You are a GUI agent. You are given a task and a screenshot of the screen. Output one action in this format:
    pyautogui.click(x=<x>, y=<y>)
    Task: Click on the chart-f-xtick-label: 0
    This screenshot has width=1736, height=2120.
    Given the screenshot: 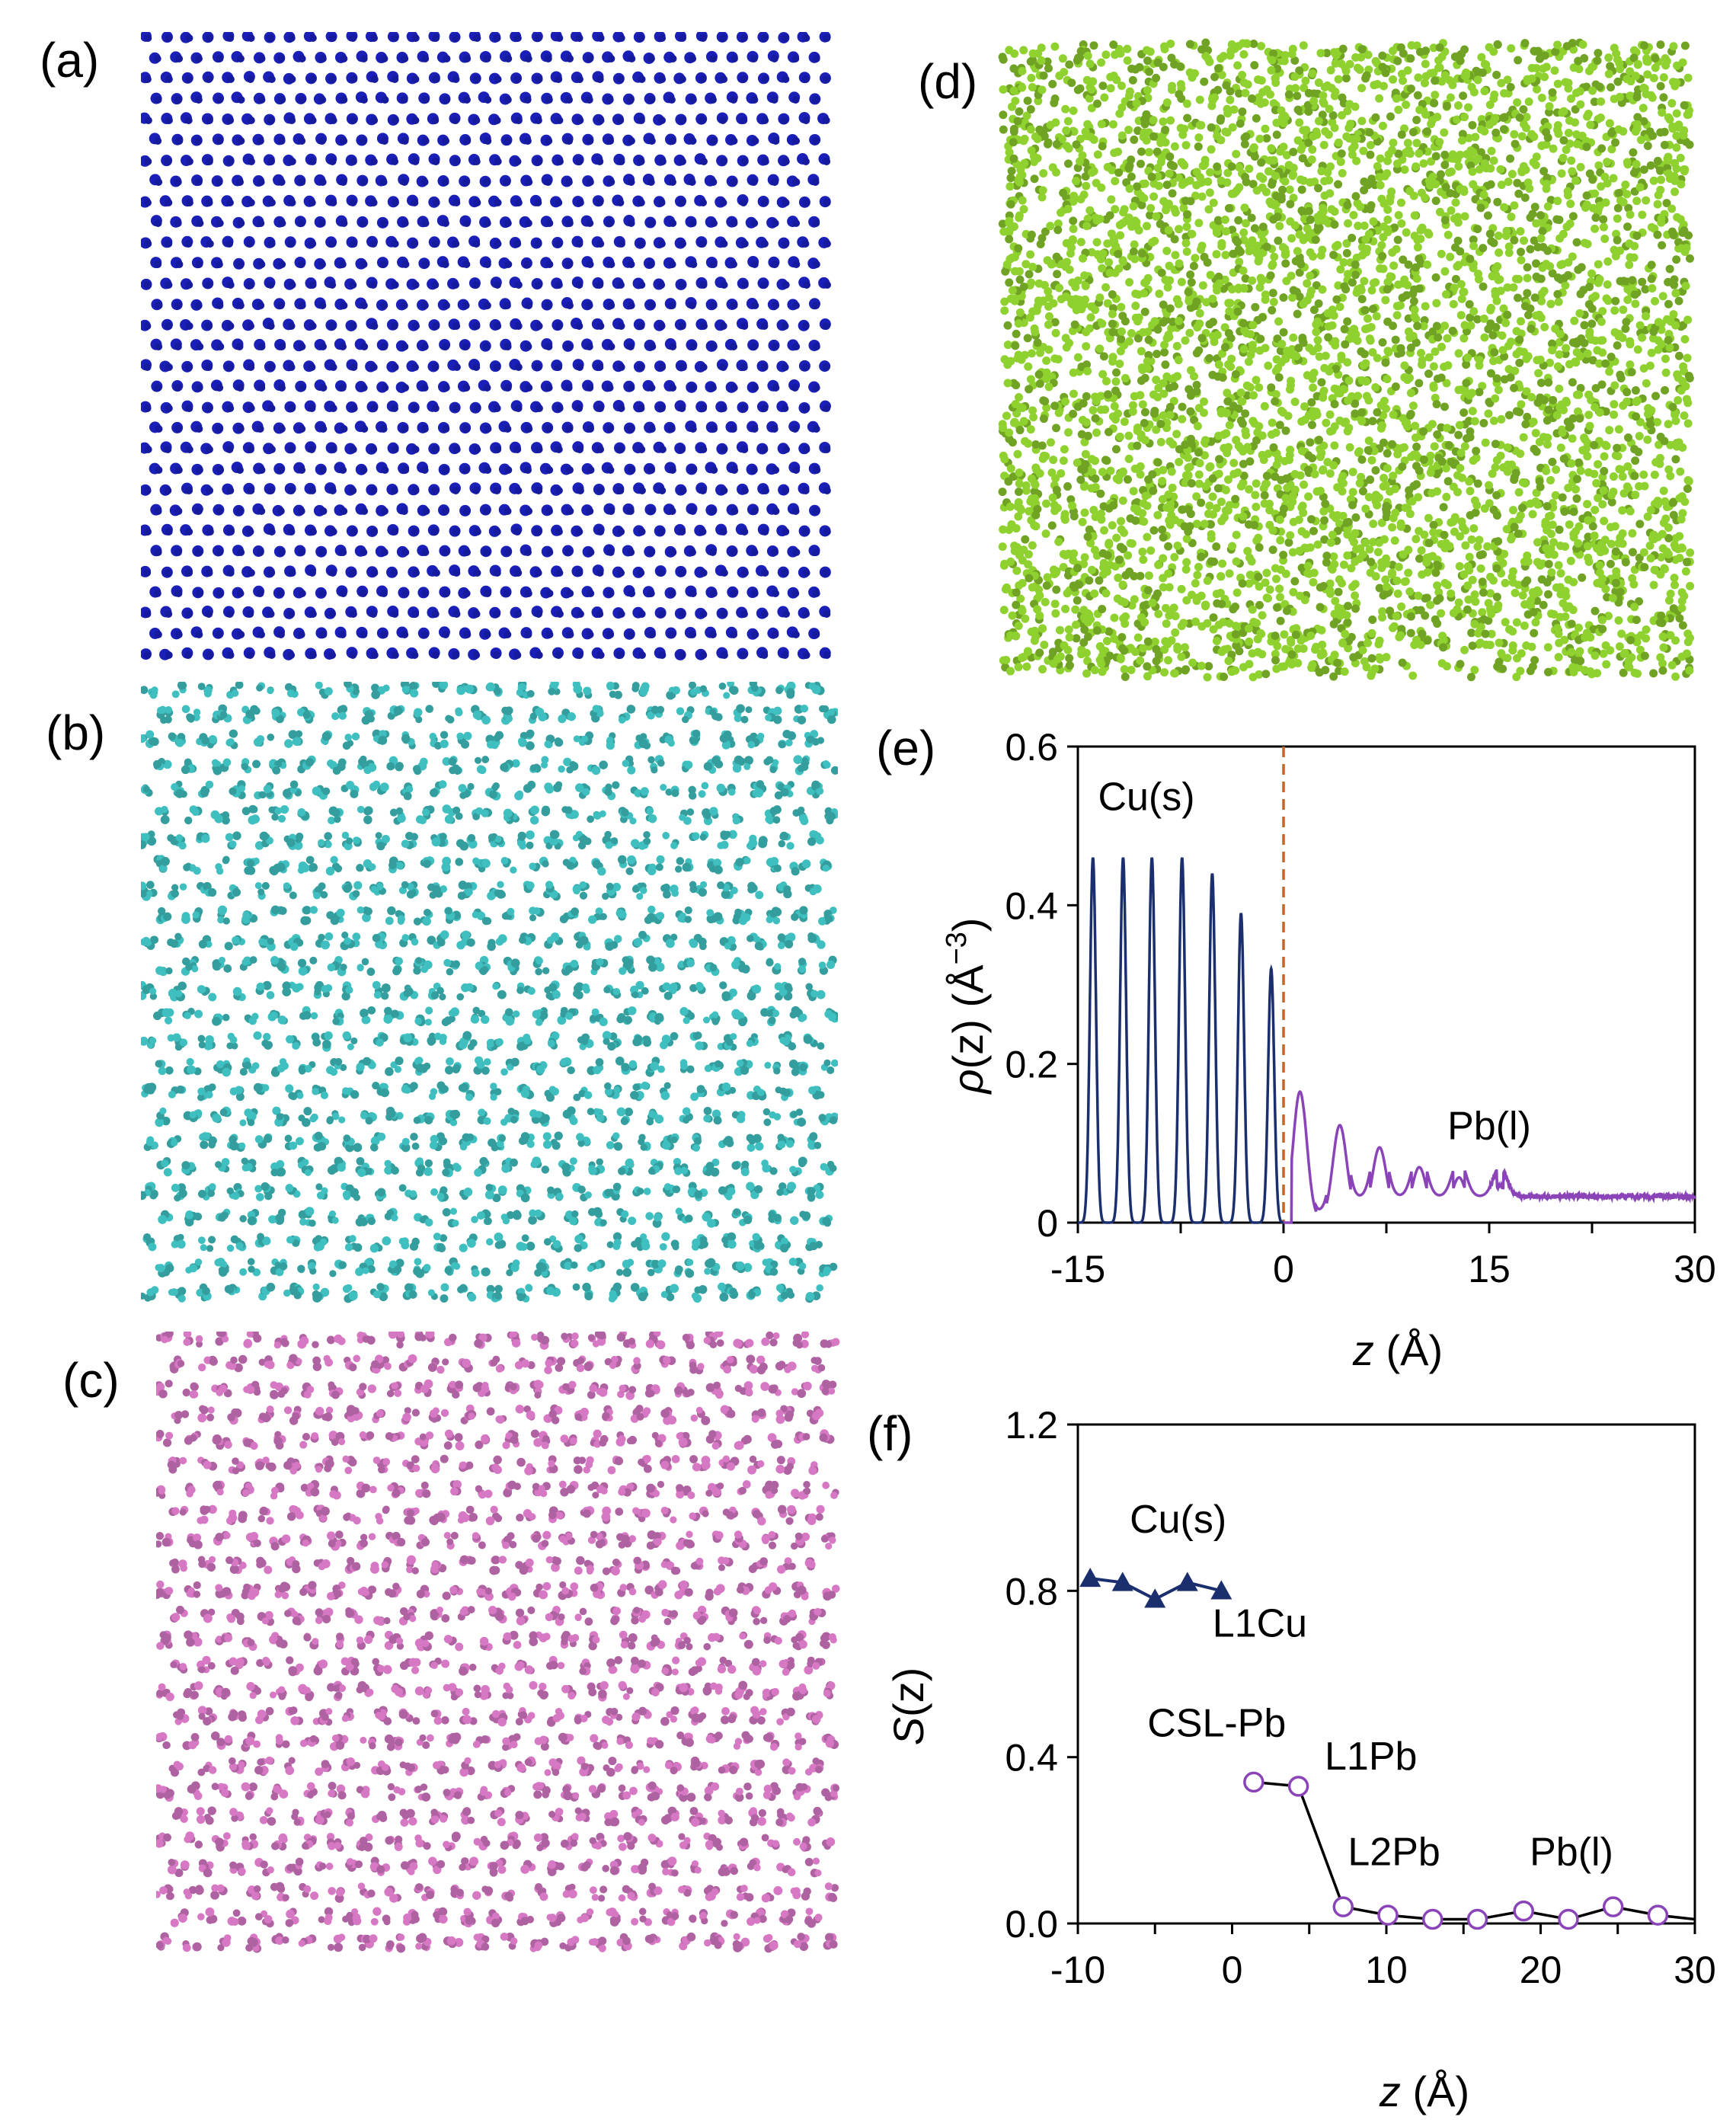 What is the action you would take?
    pyautogui.click(x=1232, y=1970)
    